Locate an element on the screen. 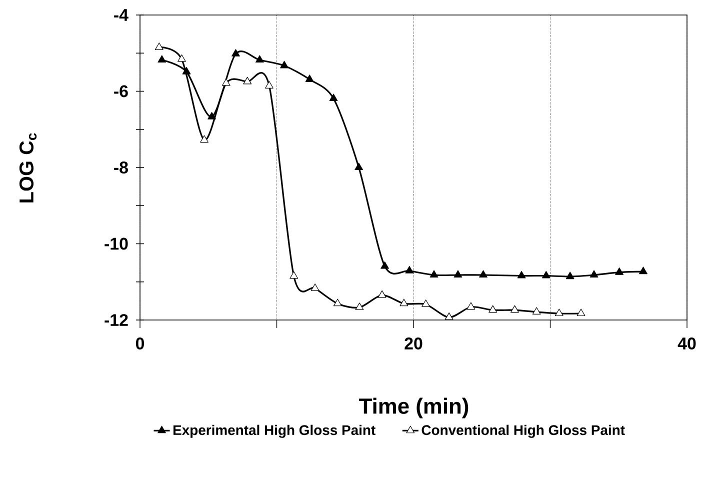 The height and width of the screenshot is (492, 706). x-tick-label: 20 is located at coordinates (413, 344).